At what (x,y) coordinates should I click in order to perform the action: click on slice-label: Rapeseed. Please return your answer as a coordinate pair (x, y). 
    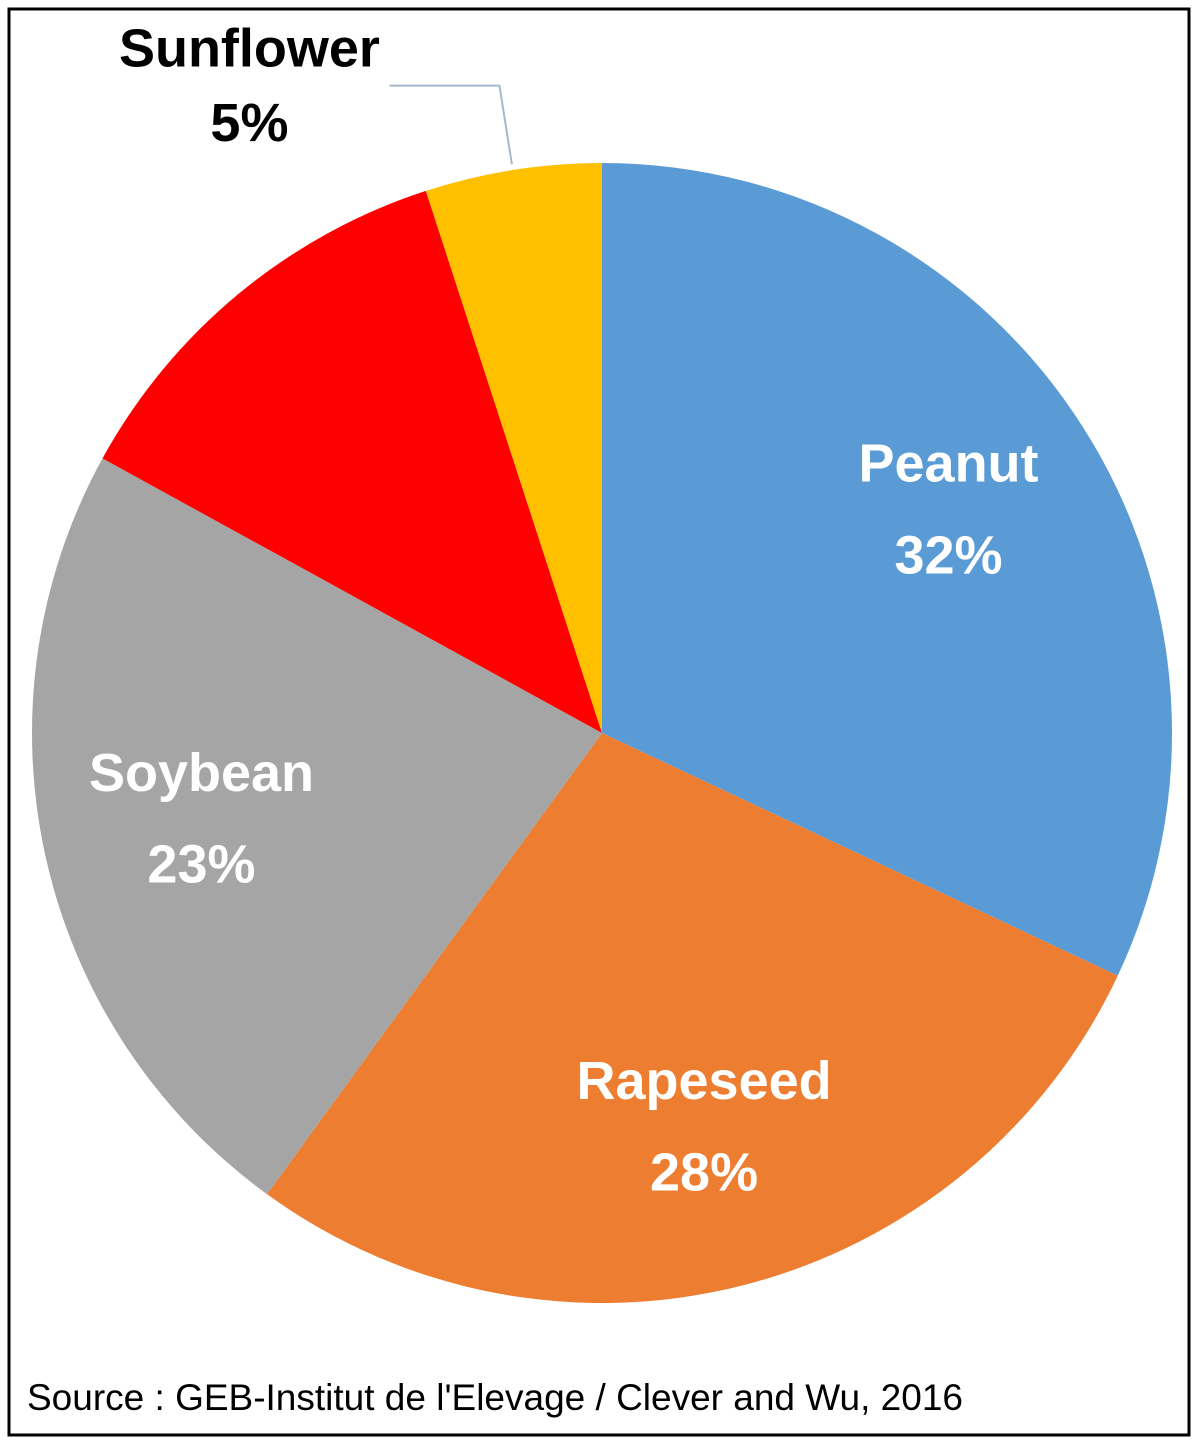
    Looking at the image, I should click on (703, 1081).